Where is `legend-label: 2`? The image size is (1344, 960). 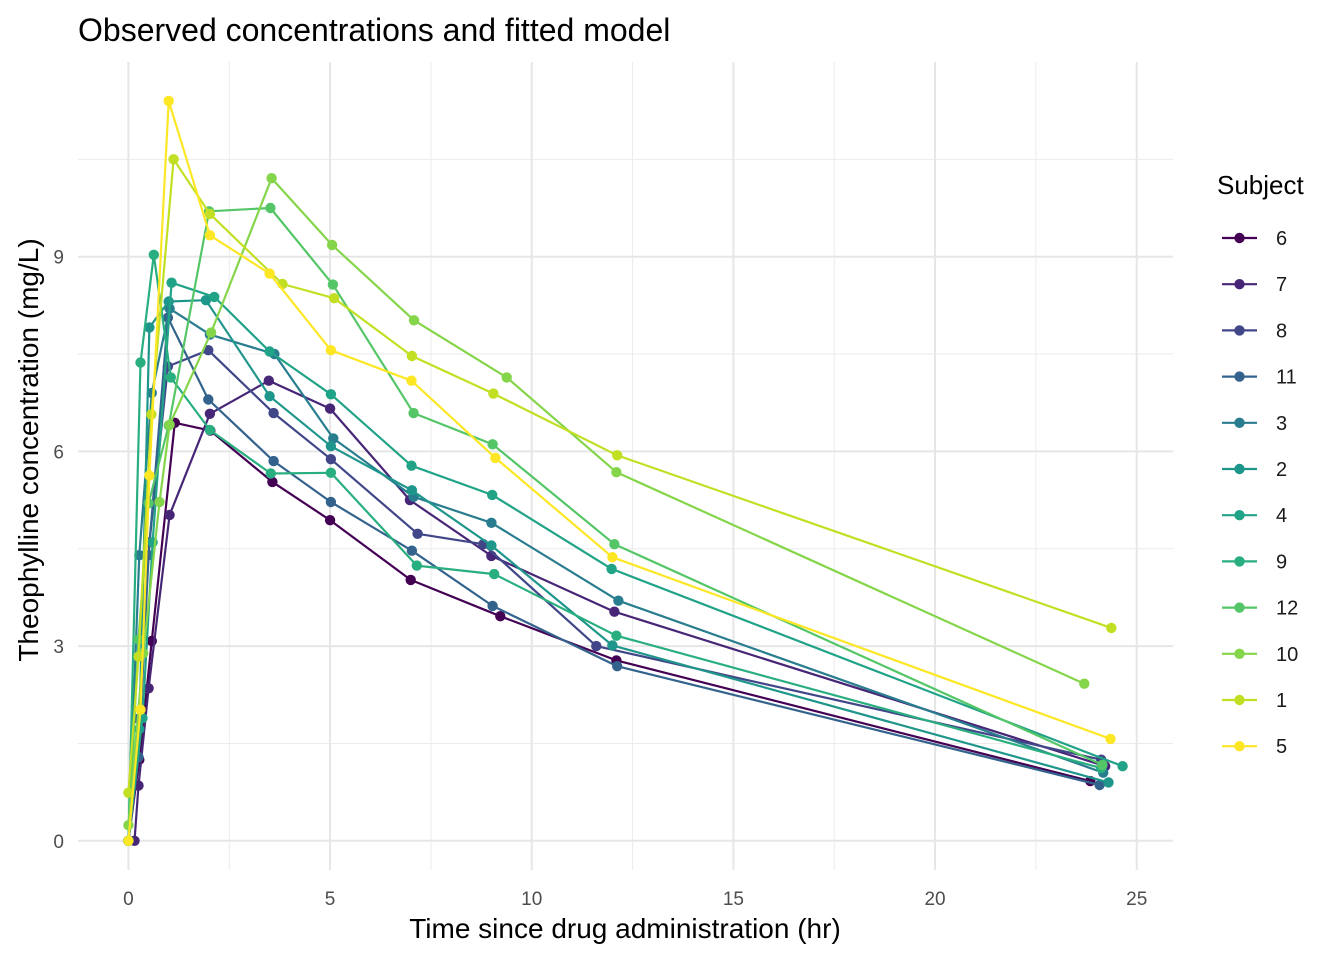 legend-label: 2 is located at coordinates (1281, 470).